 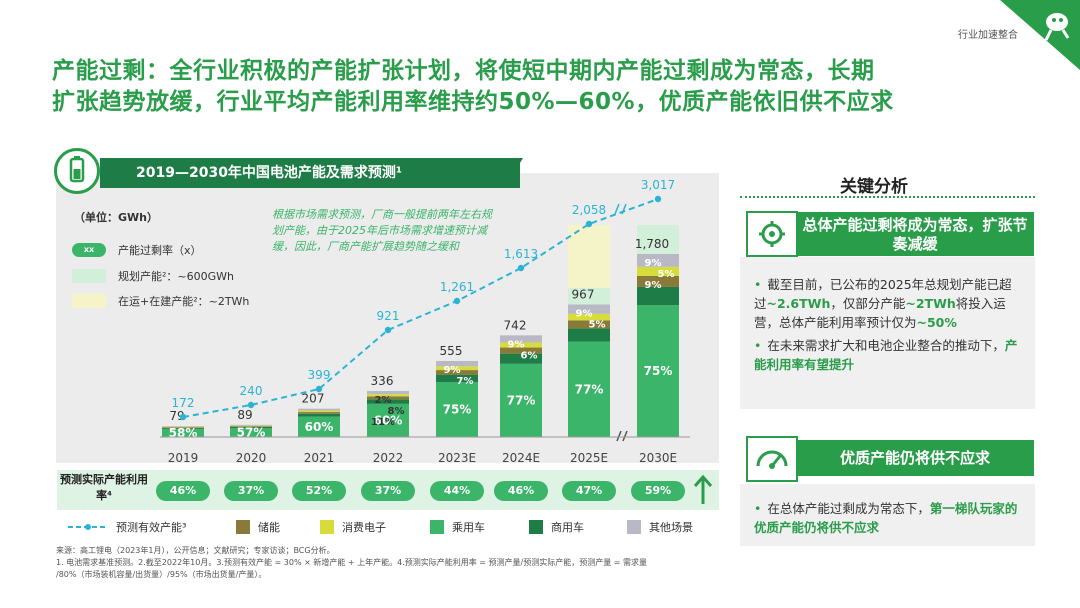 I want to click on x-tick-2021: 2021, so click(x=319, y=458).